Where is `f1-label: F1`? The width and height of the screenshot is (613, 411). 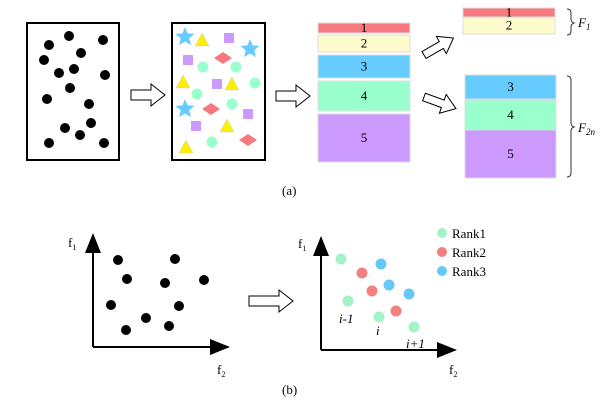
f1-label: F1 is located at coordinates (583, 23).